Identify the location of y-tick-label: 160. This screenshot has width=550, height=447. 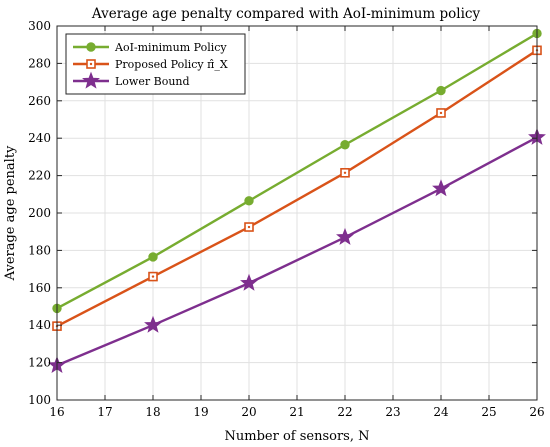
(39, 288).